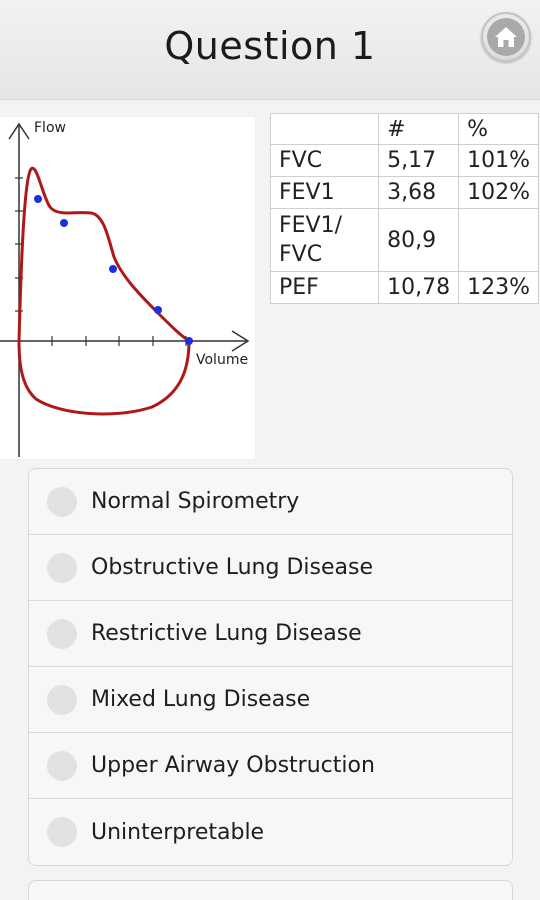 The height and width of the screenshot is (900, 540). What do you see at coordinates (324, 240) in the screenshot?
I see `row-label: FEV1/ FVC` at bounding box center [324, 240].